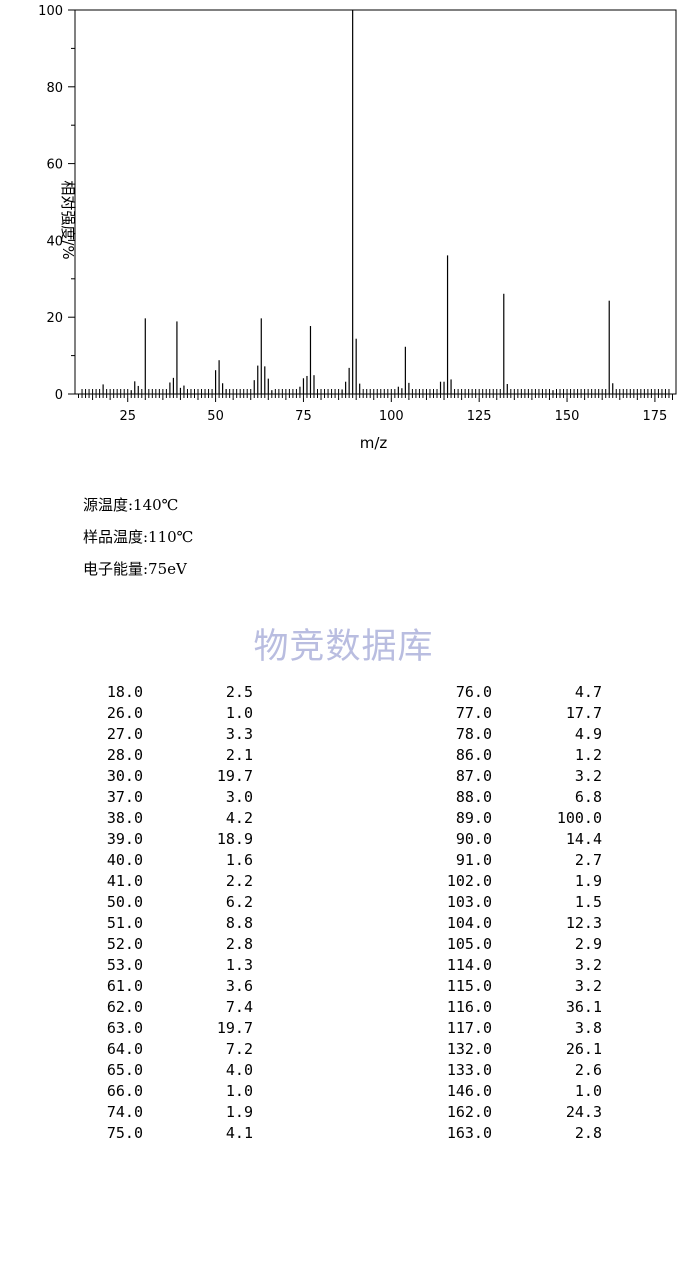  I want to click on table-mz-cell: 88.0, so click(473, 797).